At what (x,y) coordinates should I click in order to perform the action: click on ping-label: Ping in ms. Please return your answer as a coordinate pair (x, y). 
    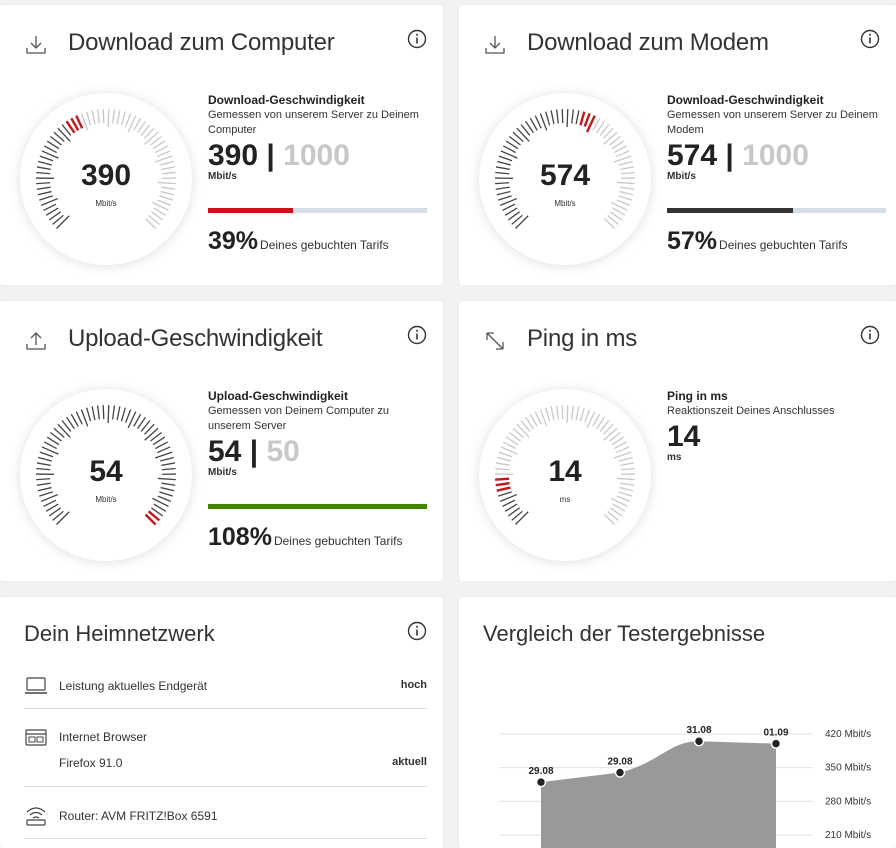
    Looking at the image, I should click on (697, 396).